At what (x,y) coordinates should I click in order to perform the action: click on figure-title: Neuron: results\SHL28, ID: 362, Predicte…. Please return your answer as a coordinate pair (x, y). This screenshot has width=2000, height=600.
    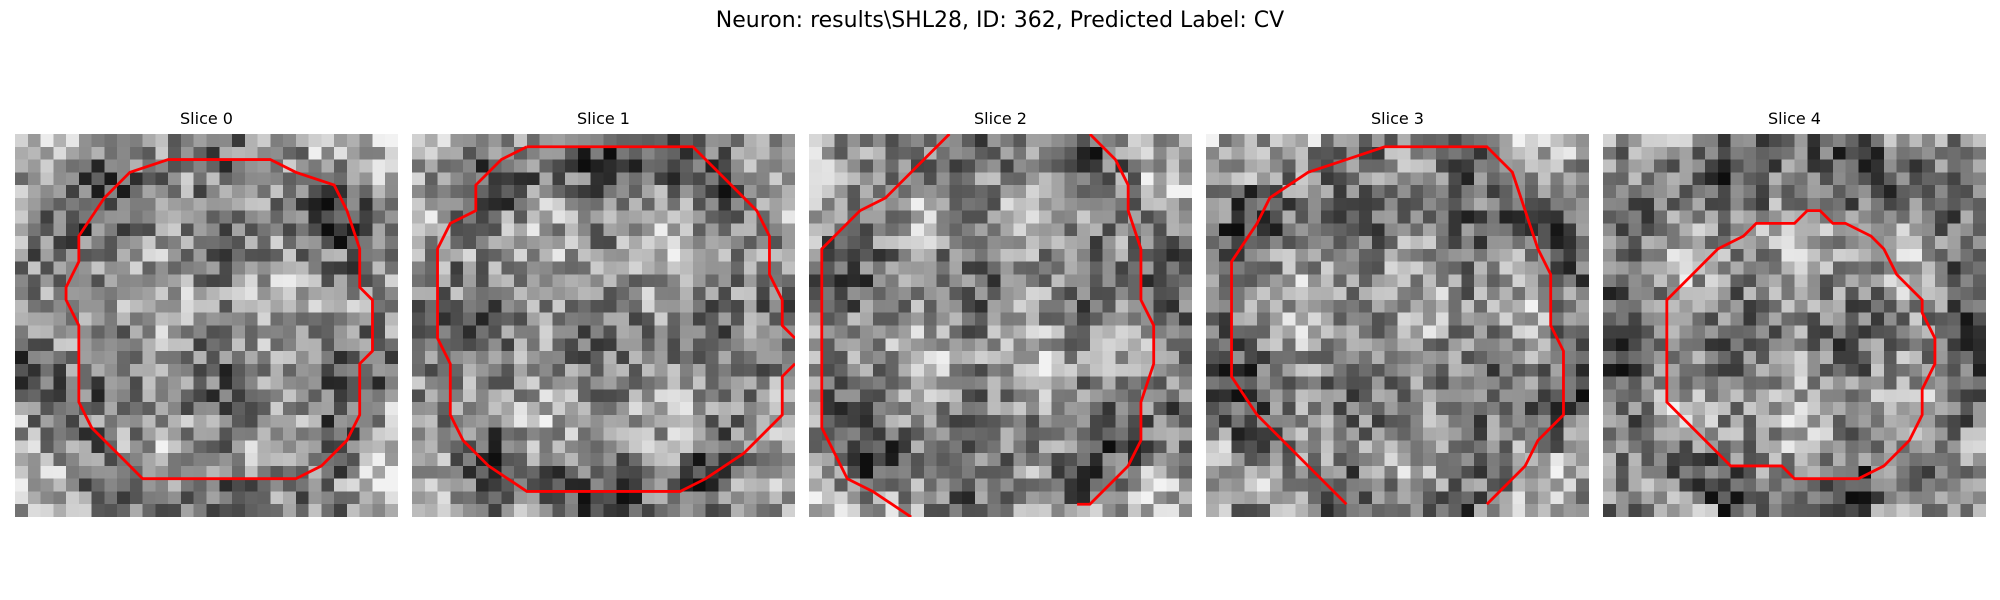
    Looking at the image, I should click on (1000, 20).